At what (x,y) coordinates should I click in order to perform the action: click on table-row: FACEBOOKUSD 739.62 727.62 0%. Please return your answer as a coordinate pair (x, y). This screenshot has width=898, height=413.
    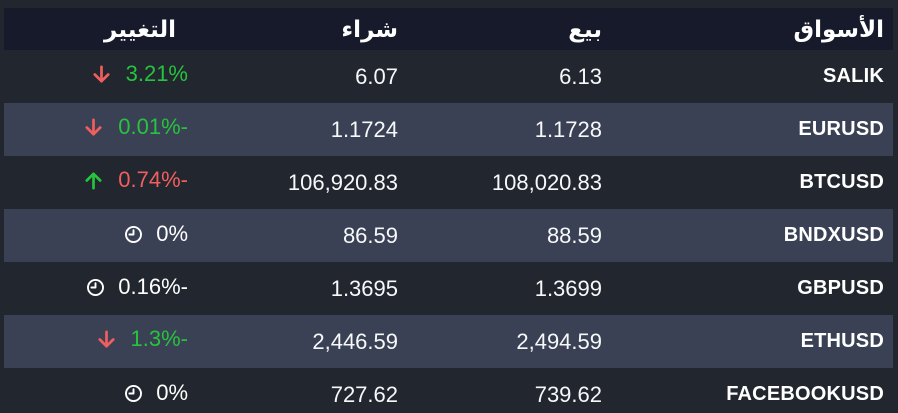
    Looking at the image, I should click on (448, 390).